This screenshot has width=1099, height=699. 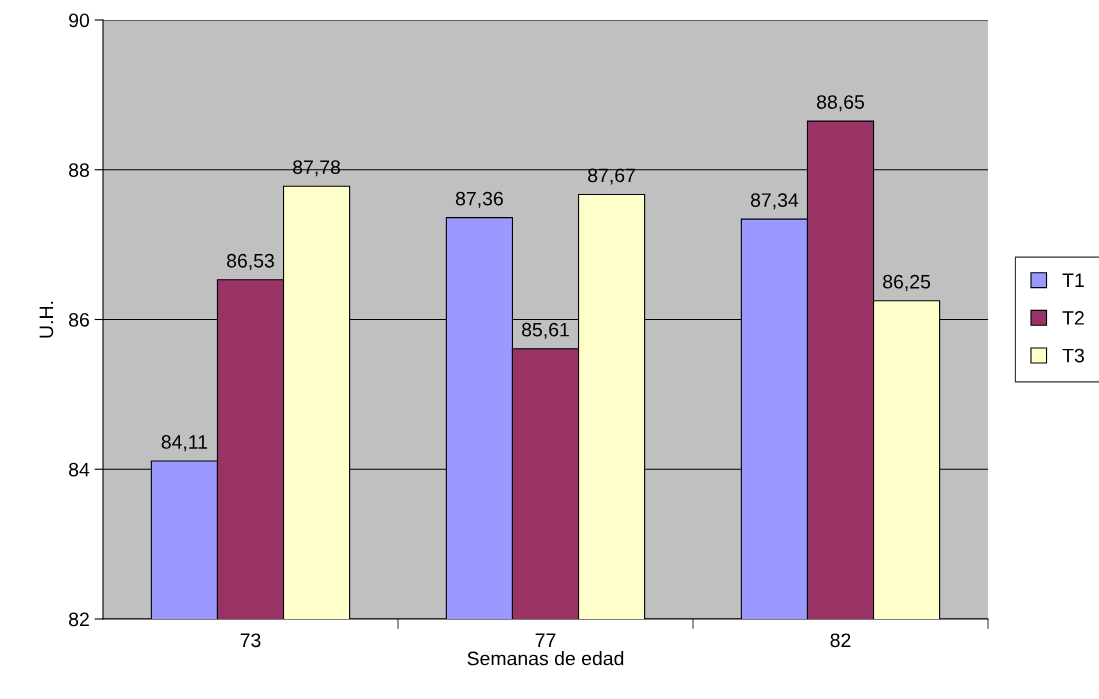 What do you see at coordinates (184, 443) in the screenshot?
I see `data-label: 84,11` at bounding box center [184, 443].